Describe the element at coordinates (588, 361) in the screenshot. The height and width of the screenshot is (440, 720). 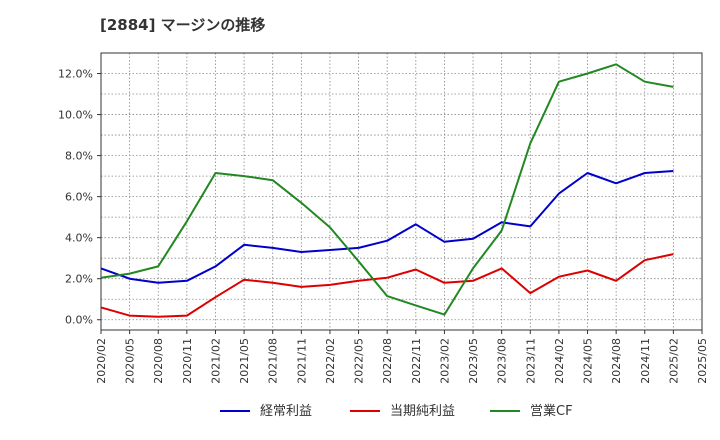
I see `x-tick-label: 2024/05` at that location.